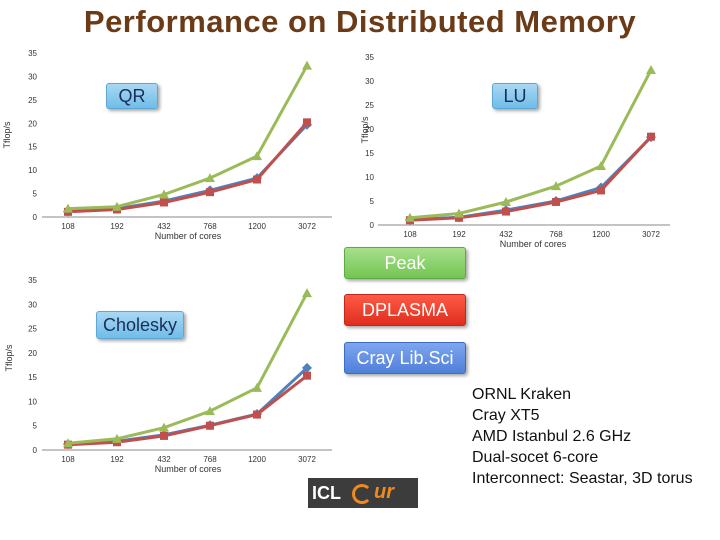 Image resolution: width=720 pixels, height=540 pixels. Describe the element at coordinates (307, 367) in the screenshot. I see `cray-point` at that location.